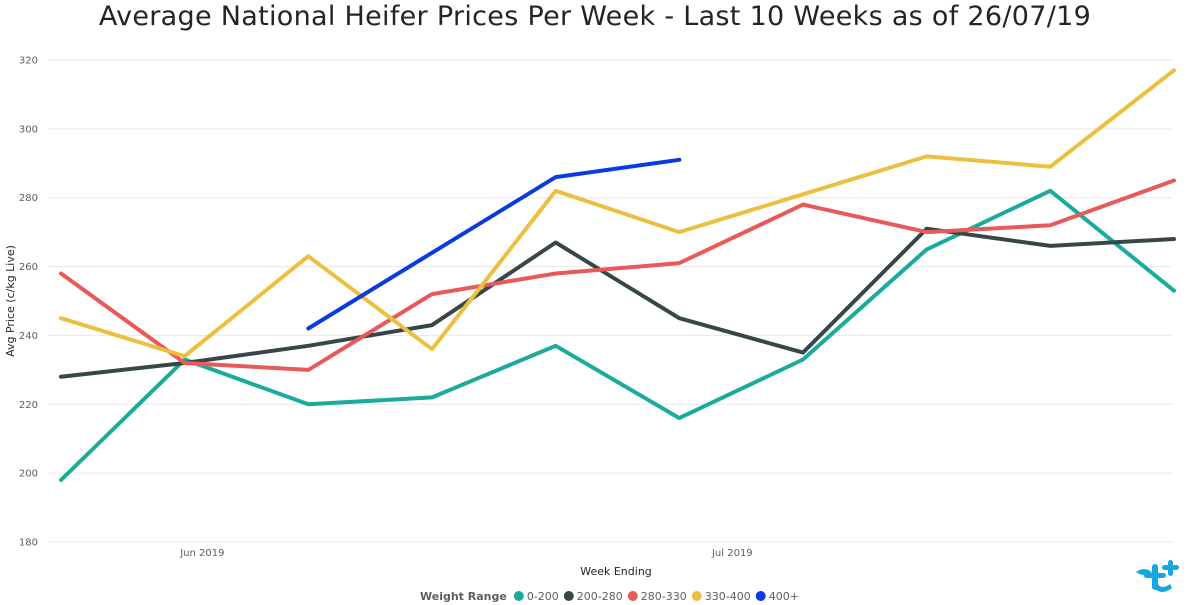 Image resolution: width=1190 pixels, height=605 pixels. Describe the element at coordinates (28, 129) in the screenshot. I see `y-tick-label: 300` at that location.